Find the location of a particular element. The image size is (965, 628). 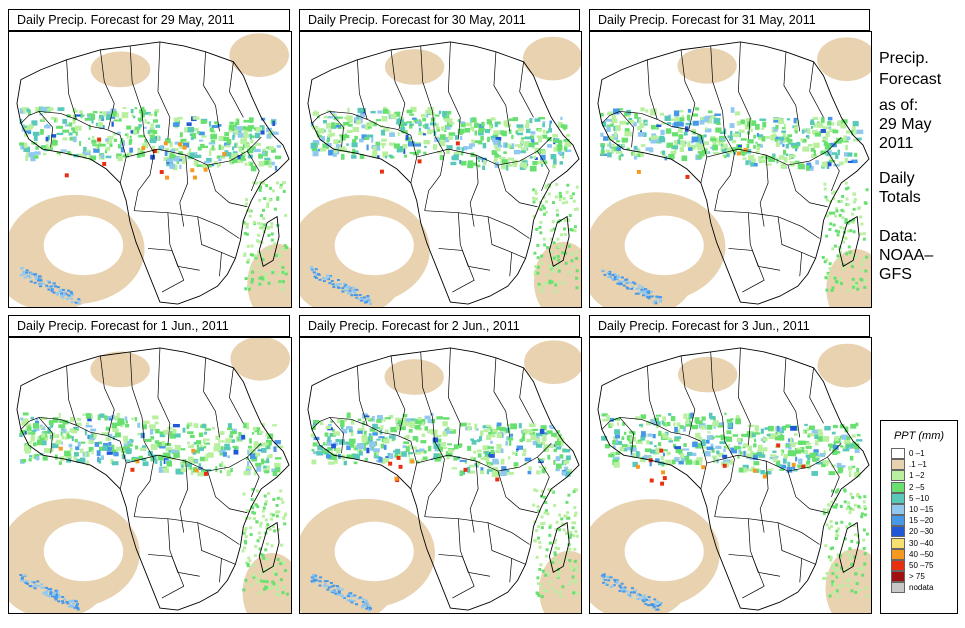

side-data-label: Data: is located at coordinates (898, 236).